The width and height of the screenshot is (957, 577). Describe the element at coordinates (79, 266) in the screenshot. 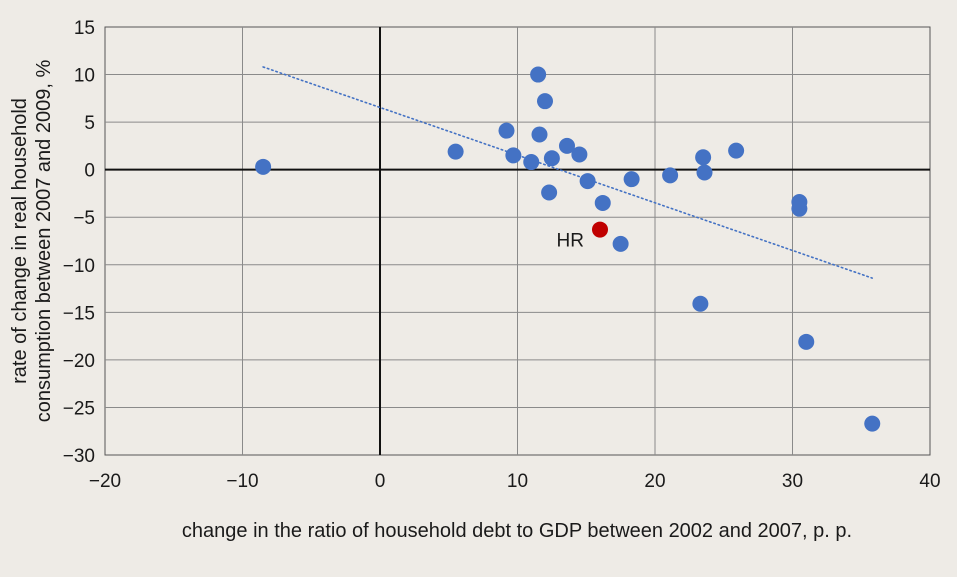

I see `y-tick-label: −10` at that location.